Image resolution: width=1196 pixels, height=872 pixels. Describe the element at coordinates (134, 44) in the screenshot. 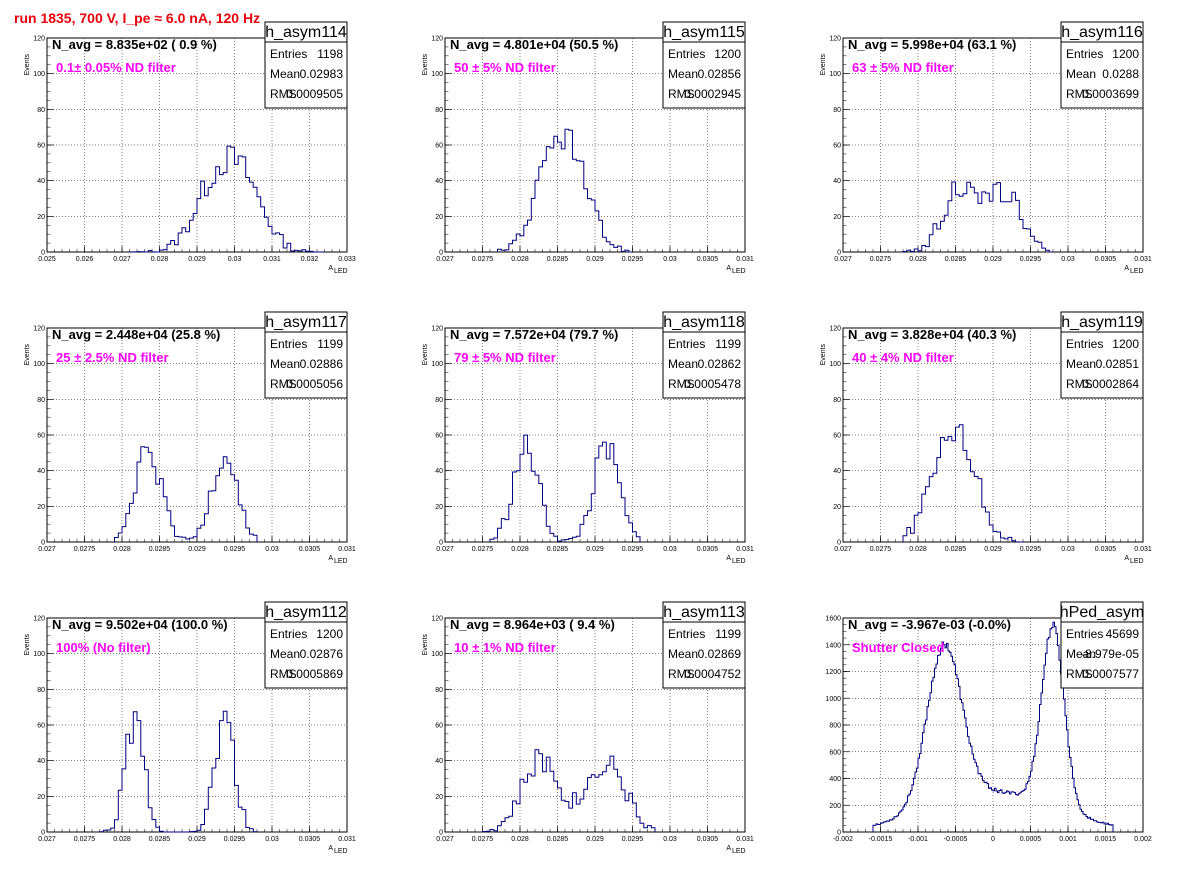

I see `n-avg-title: N_avg = 8.835e+02 ( 0.9 %)` at that location.